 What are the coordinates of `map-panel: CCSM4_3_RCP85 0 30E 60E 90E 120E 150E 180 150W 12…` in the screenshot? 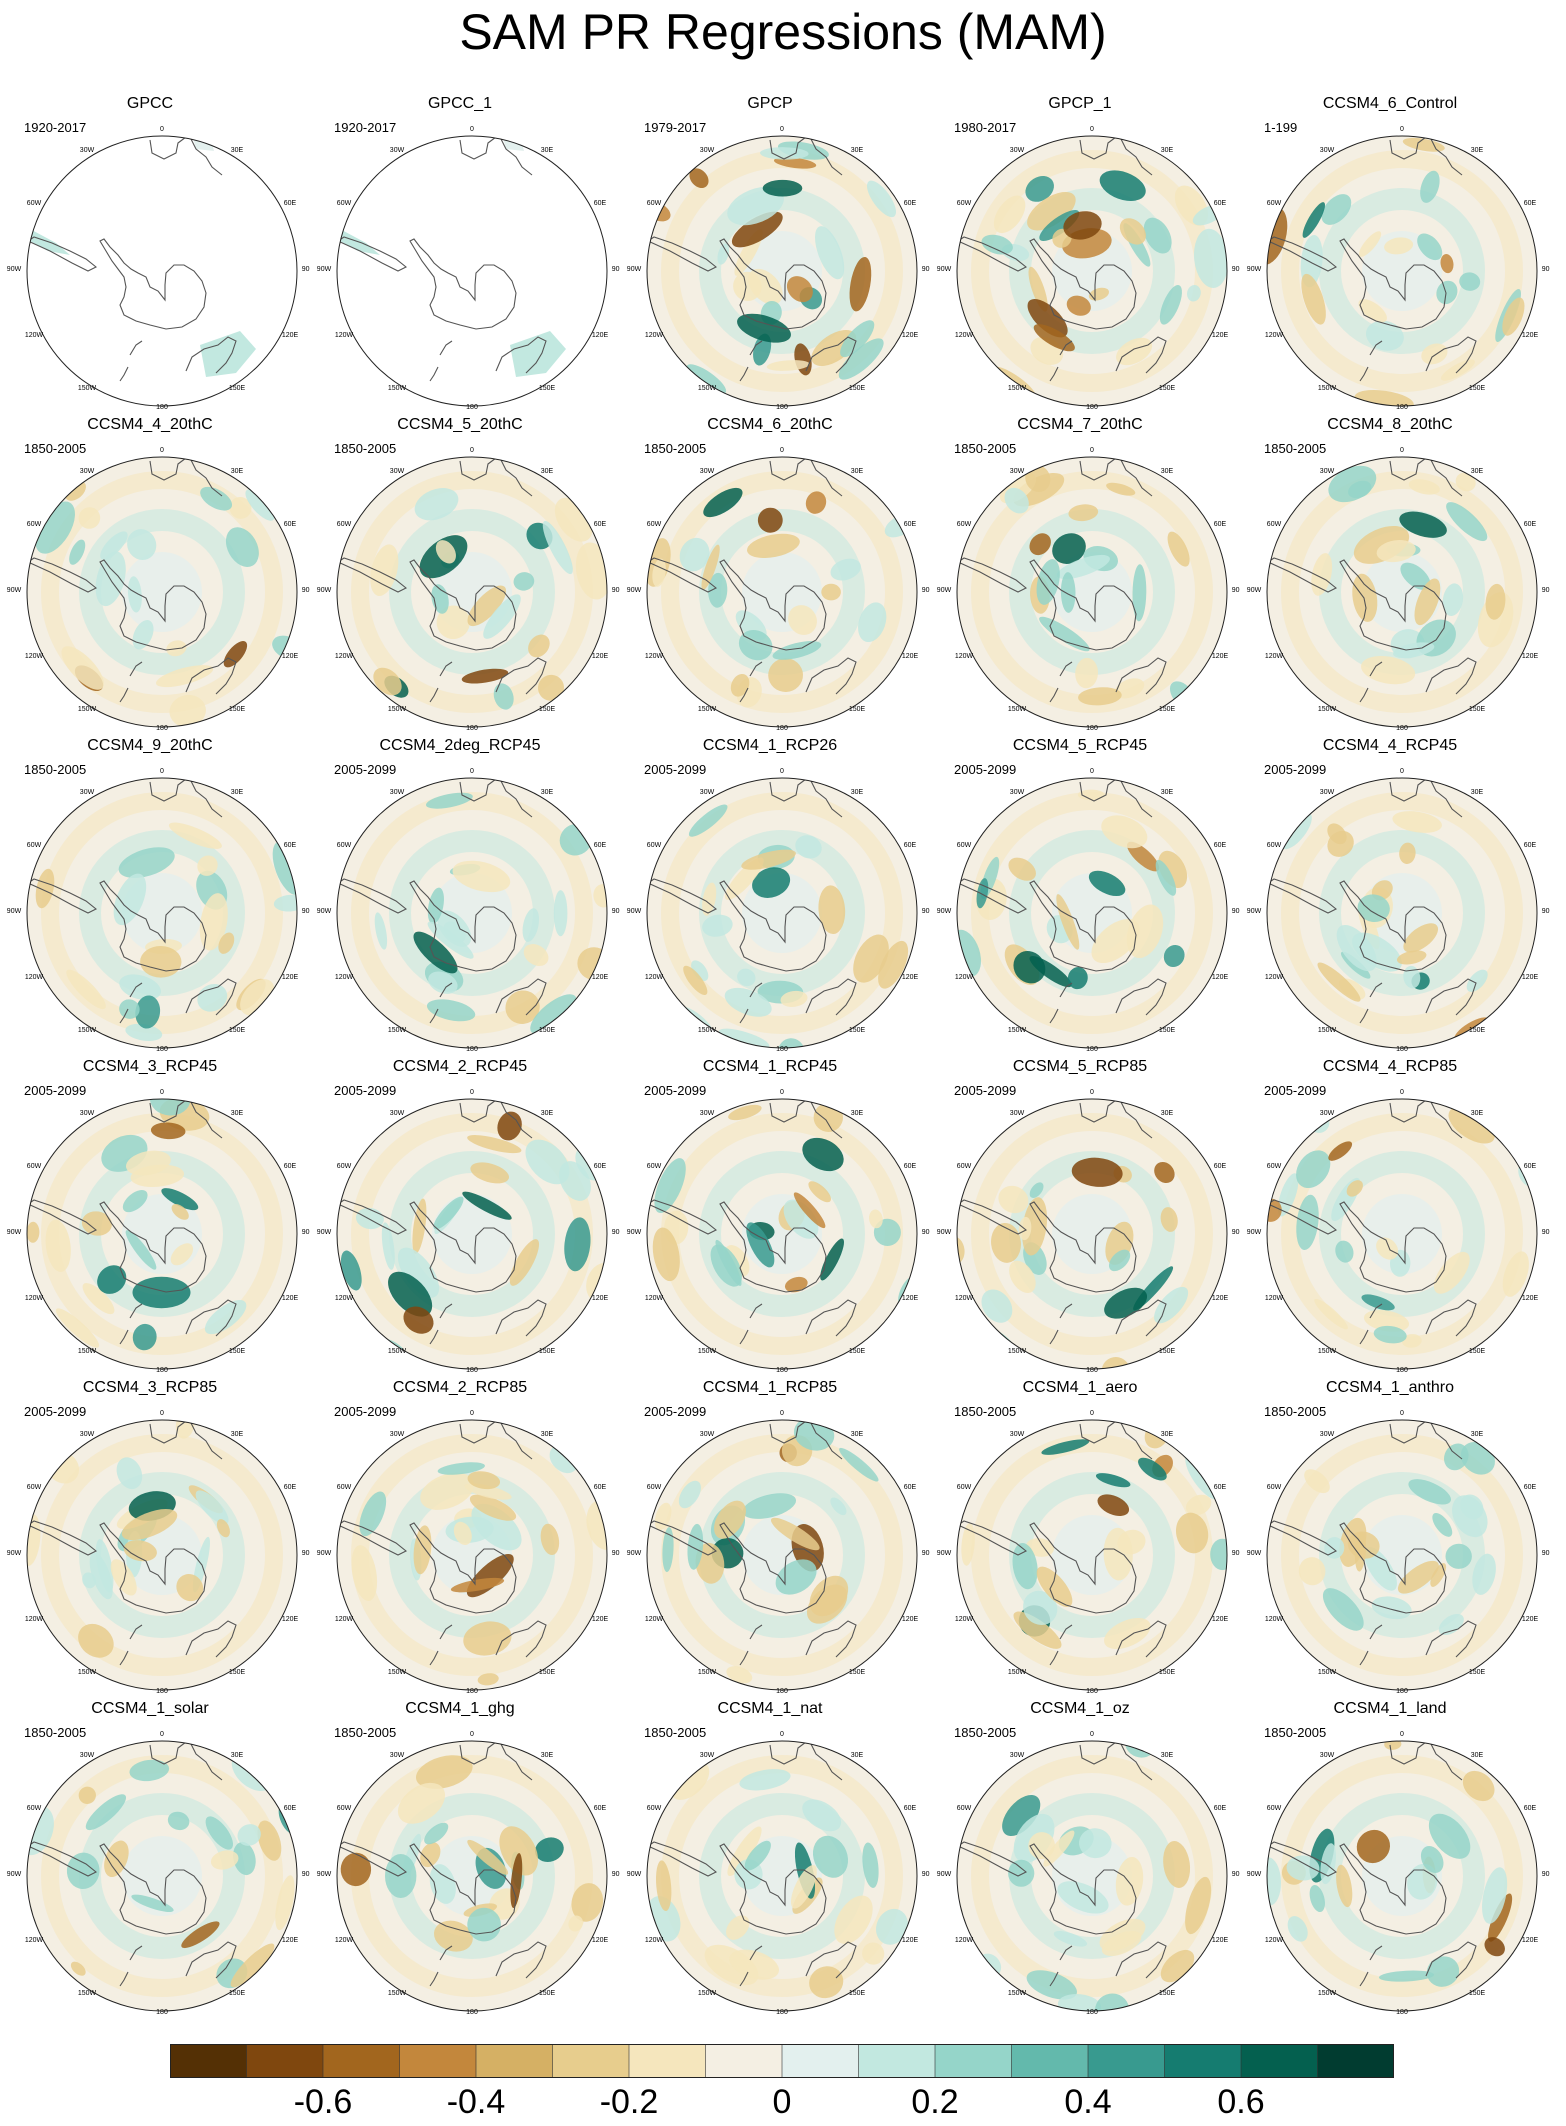 It's located at (155, 1540).